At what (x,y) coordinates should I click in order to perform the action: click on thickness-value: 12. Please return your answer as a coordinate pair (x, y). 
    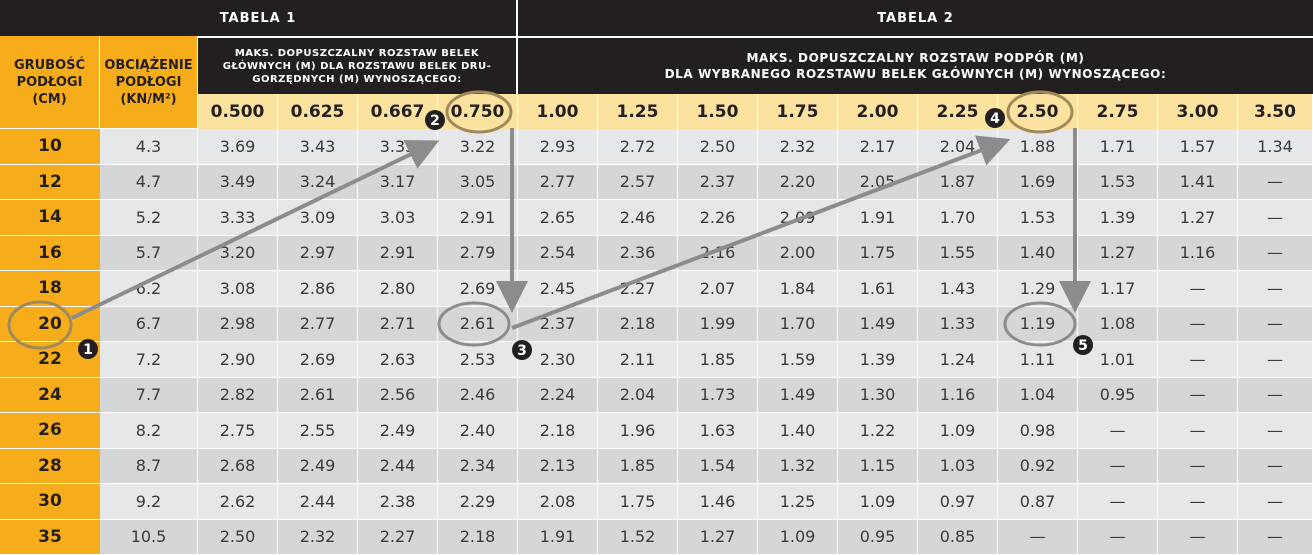
    Looking at the image, I should click on (50, 181).